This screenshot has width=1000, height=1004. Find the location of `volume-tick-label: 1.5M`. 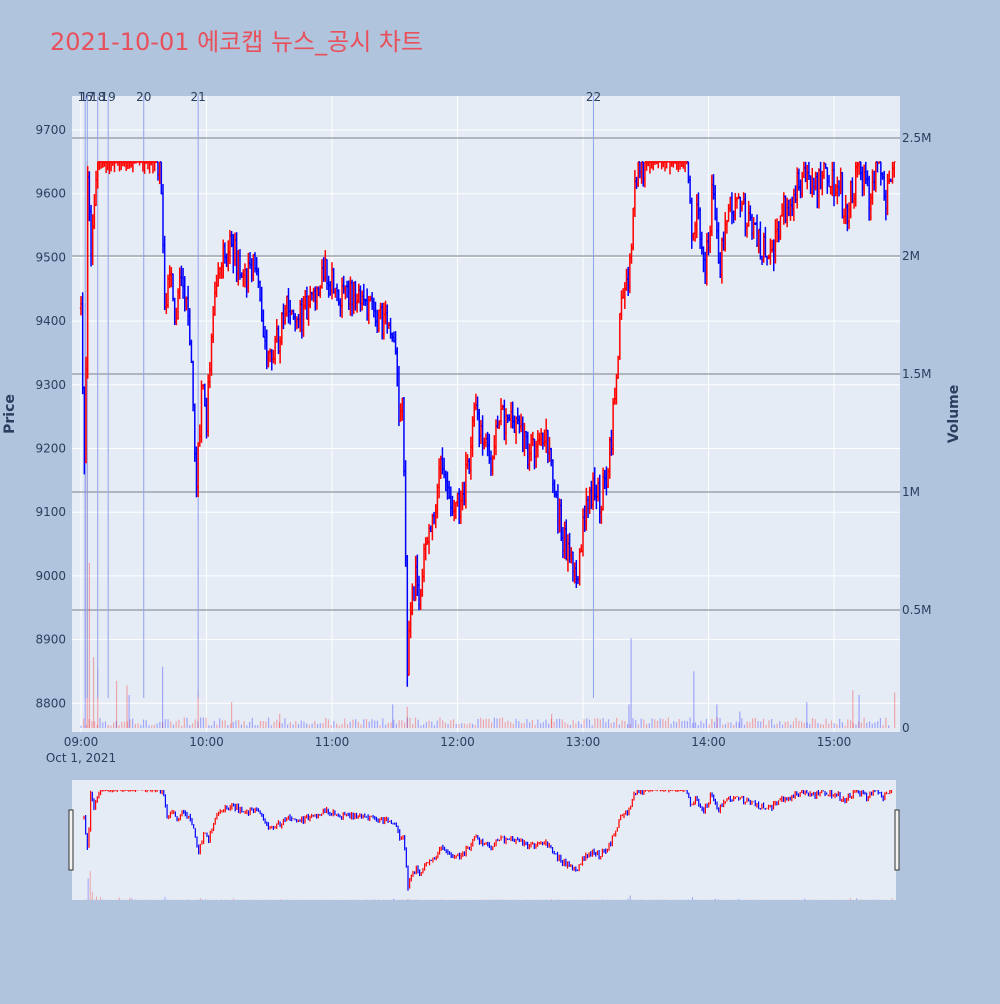

volume-tick-label: 1.5M is located at coordinates (916, 374).